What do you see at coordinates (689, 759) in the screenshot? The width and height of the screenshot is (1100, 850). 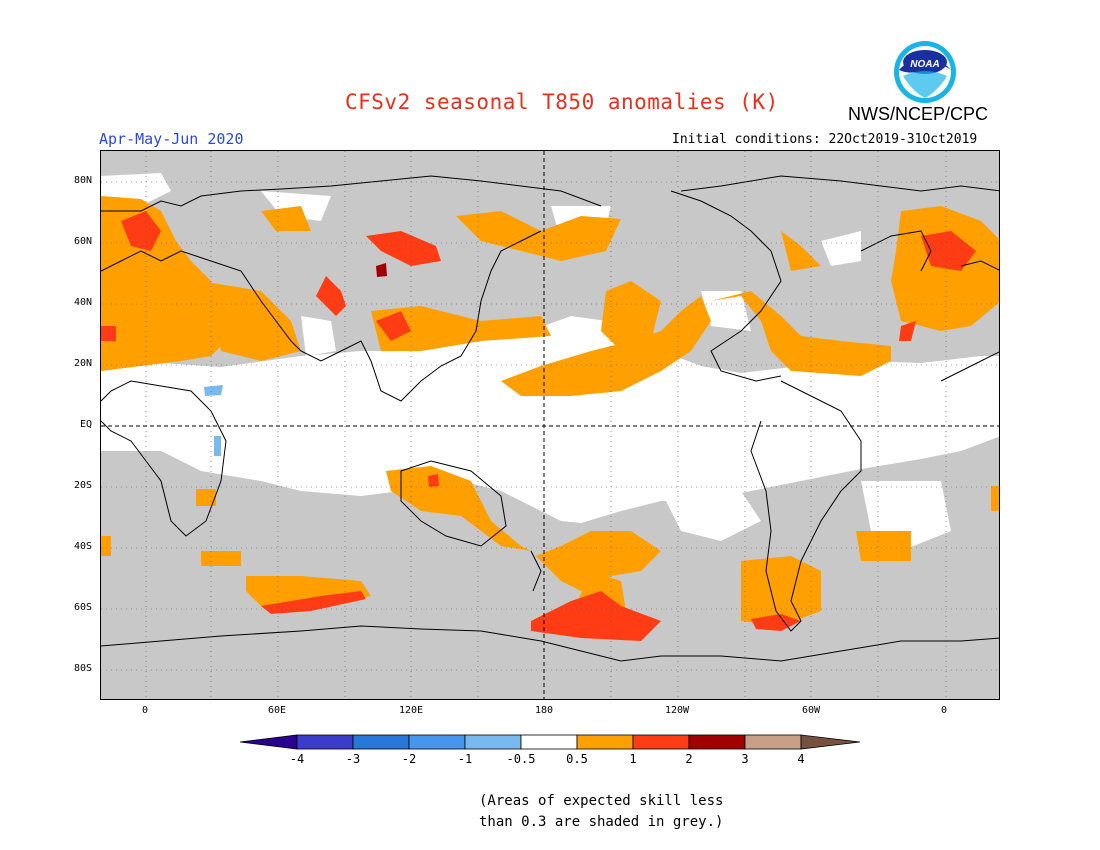 I see `legend-label: 2` at bounding box center [689, 759].